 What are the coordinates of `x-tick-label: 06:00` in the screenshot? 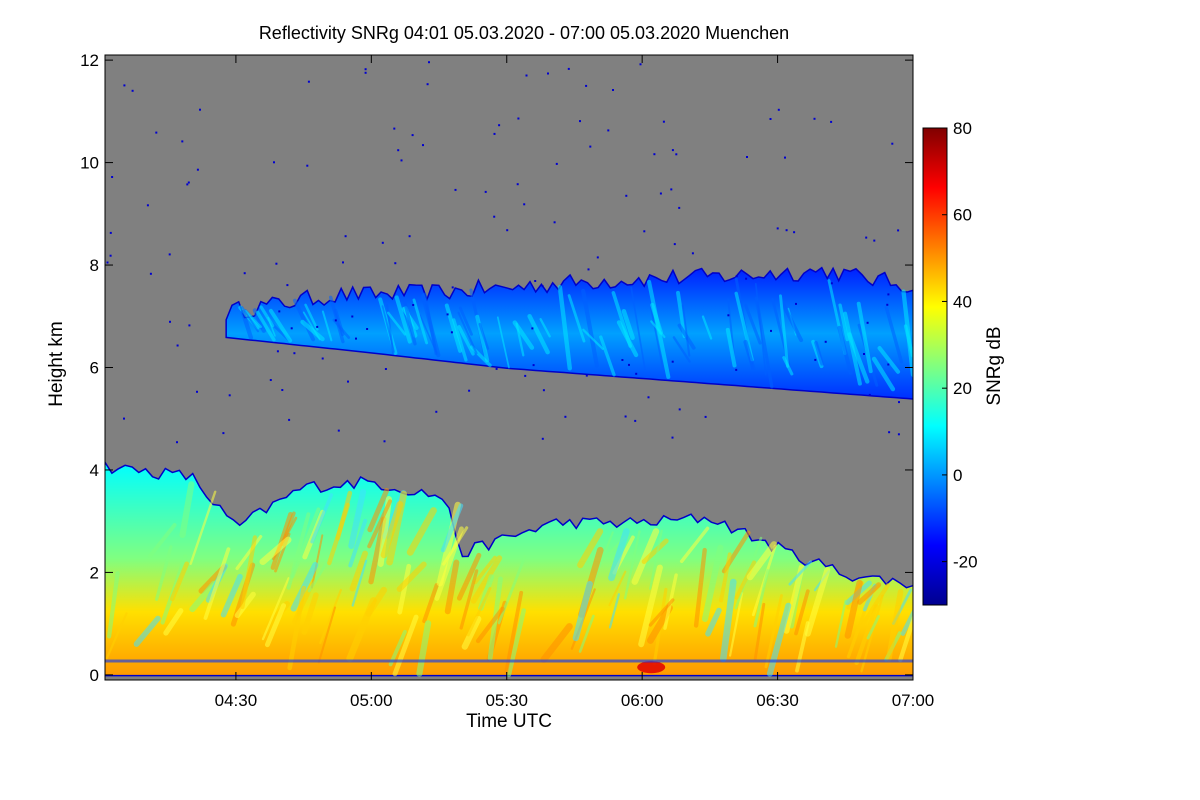 It's located at (642, 700).